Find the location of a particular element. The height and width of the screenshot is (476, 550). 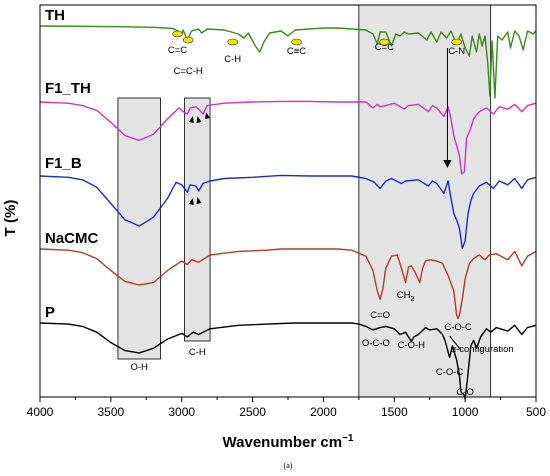

band-label: C≡C is located at coordinates (296, 51).